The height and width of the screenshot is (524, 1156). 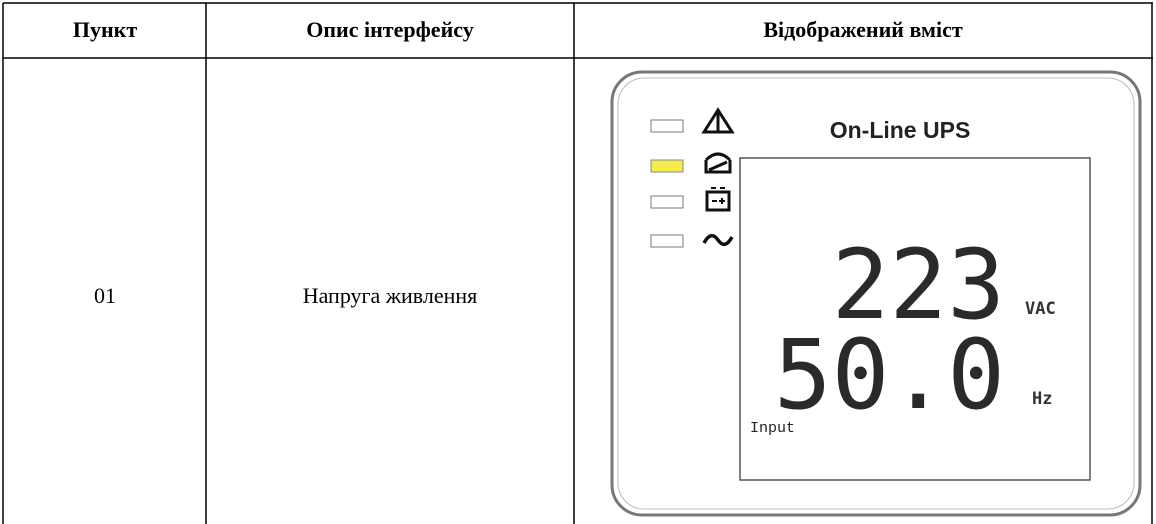 What do you see at coordinates (1040, 309) in the screenshot?
I see `voltage-unit: VAC` at bounding box center [1040, 309].